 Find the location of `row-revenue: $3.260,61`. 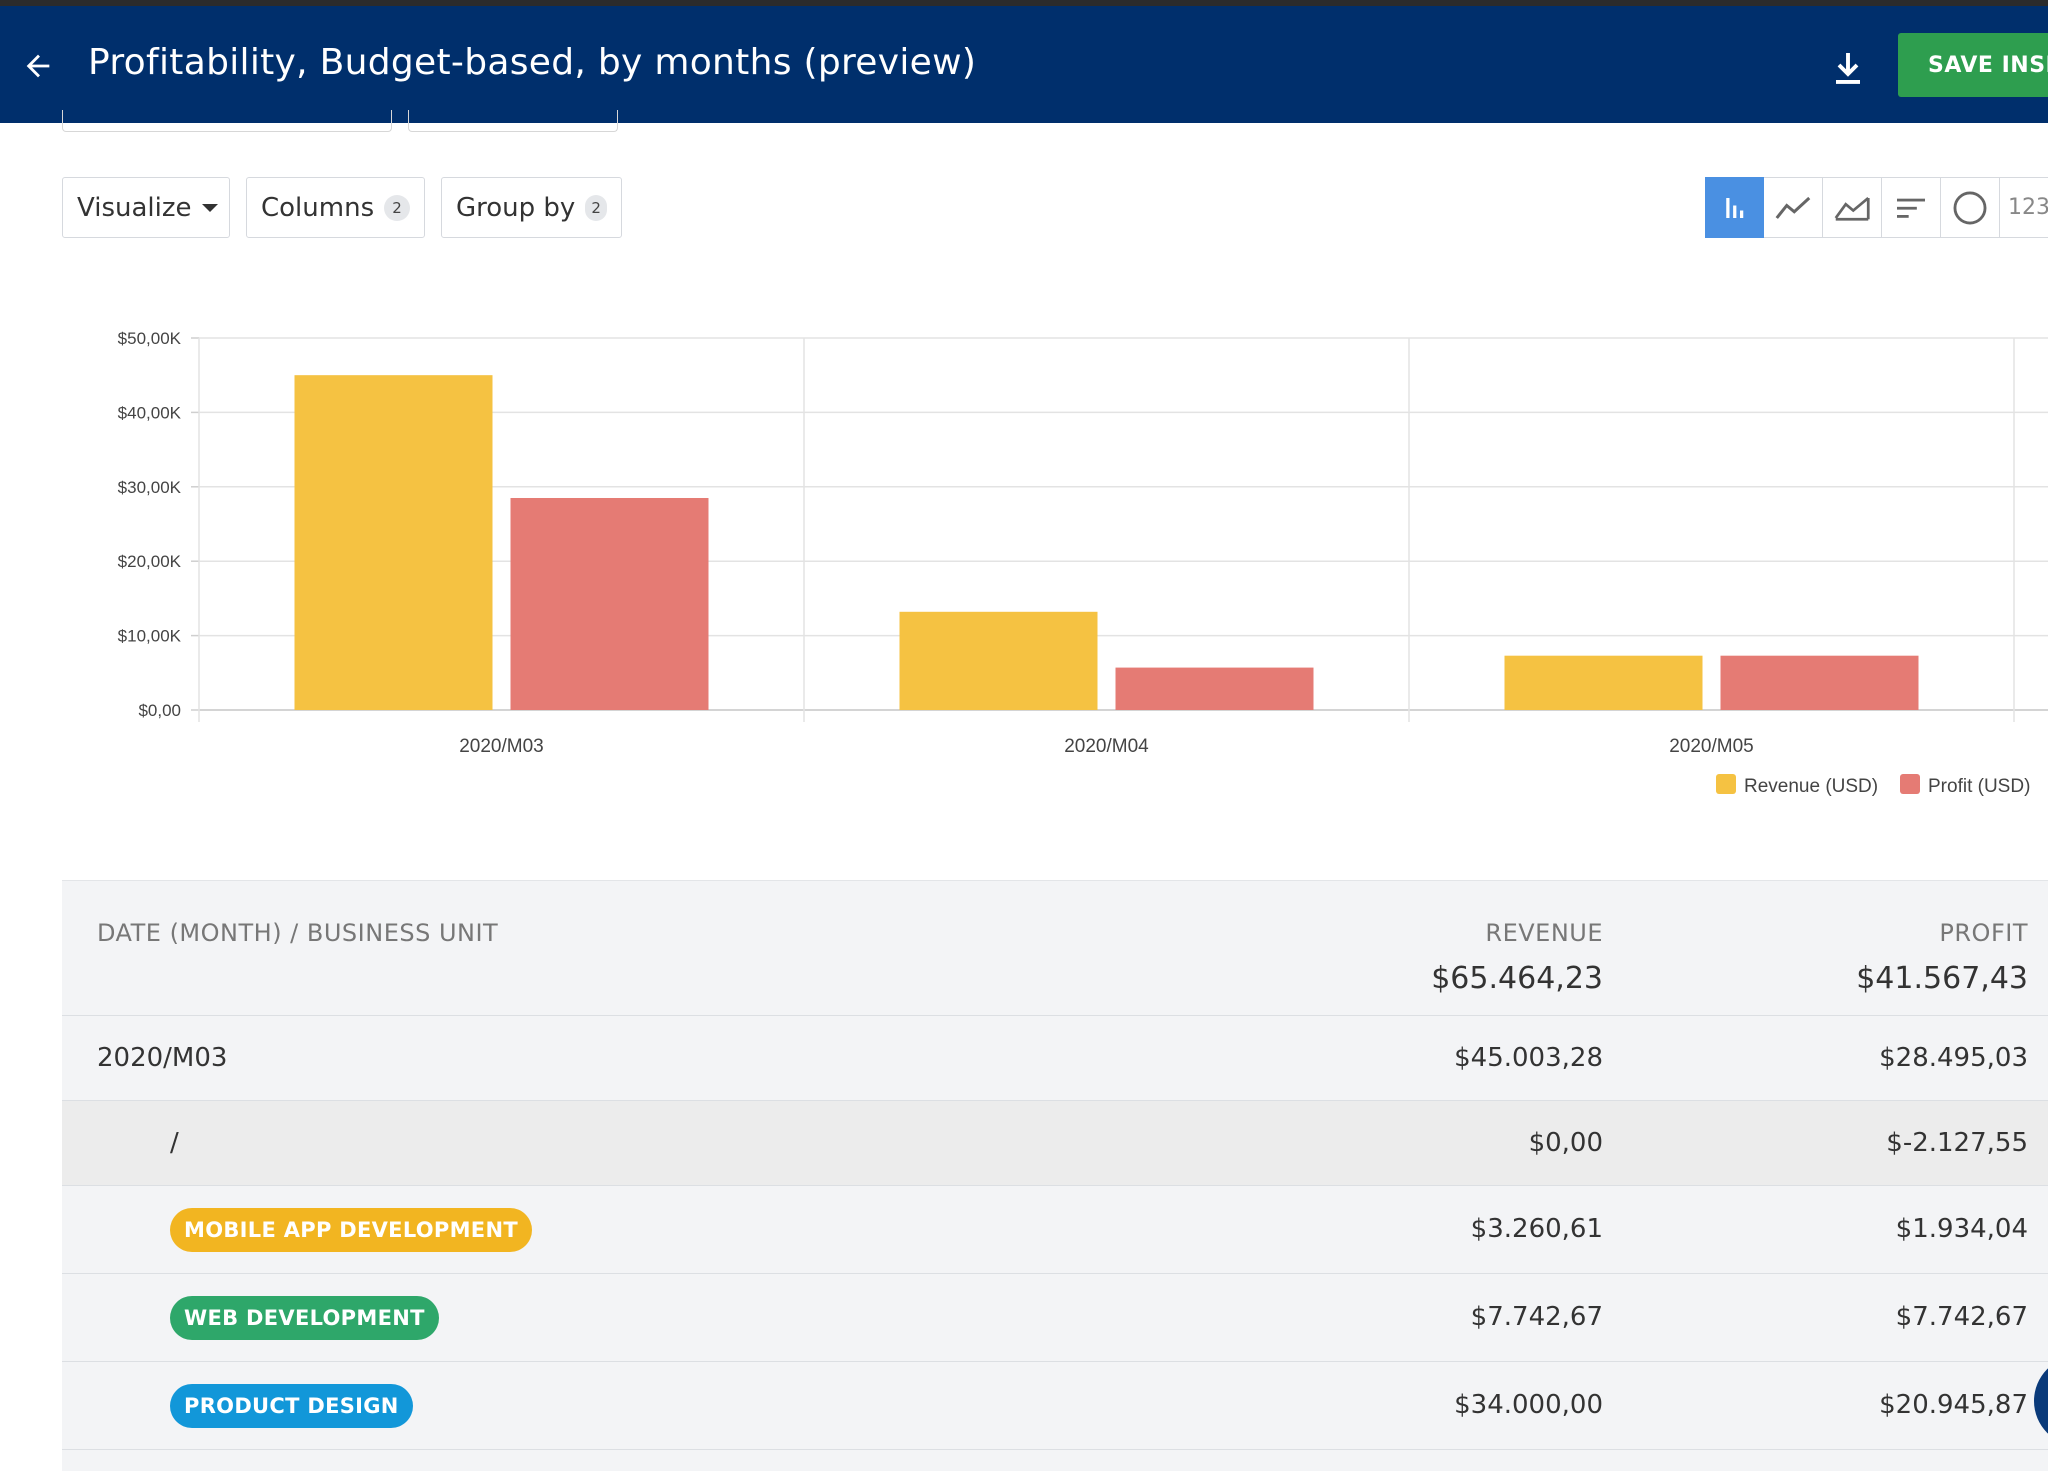

row-revenue: $3.260,61 is located at coordinates (1536, 1229).